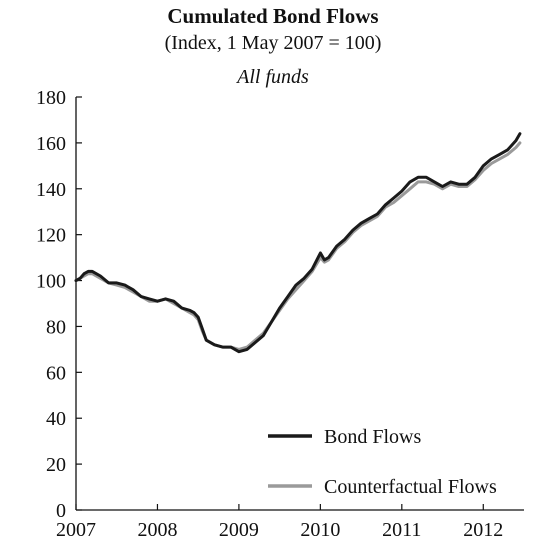 This screenshot has height=548, width=546. I want to click on legend: Bond Flows Counterfactual Flows, so click(382, 462).